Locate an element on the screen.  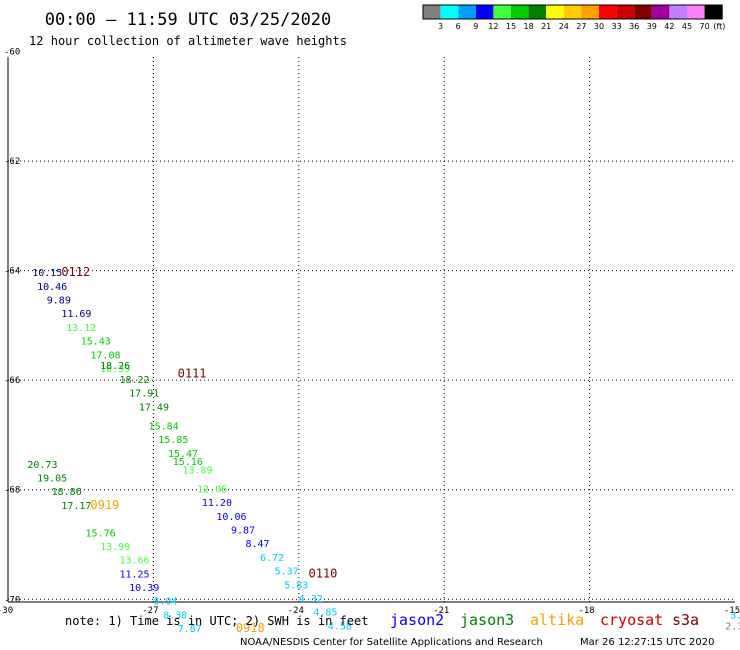
x-axis-ticks: -30 -27 -24 -21 -18 -15 is located at coordinates (370, 611).